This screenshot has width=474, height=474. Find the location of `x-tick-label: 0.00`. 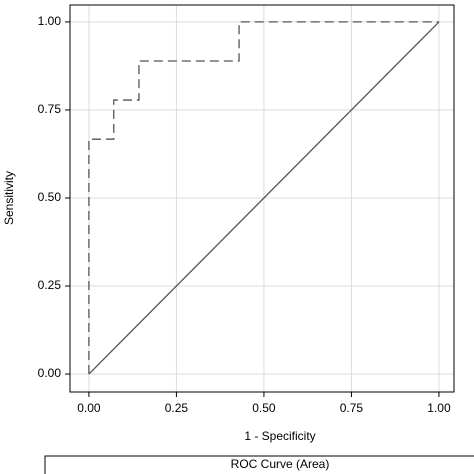

x-tick-label: 0.00 is located at coordinates (89, 408).